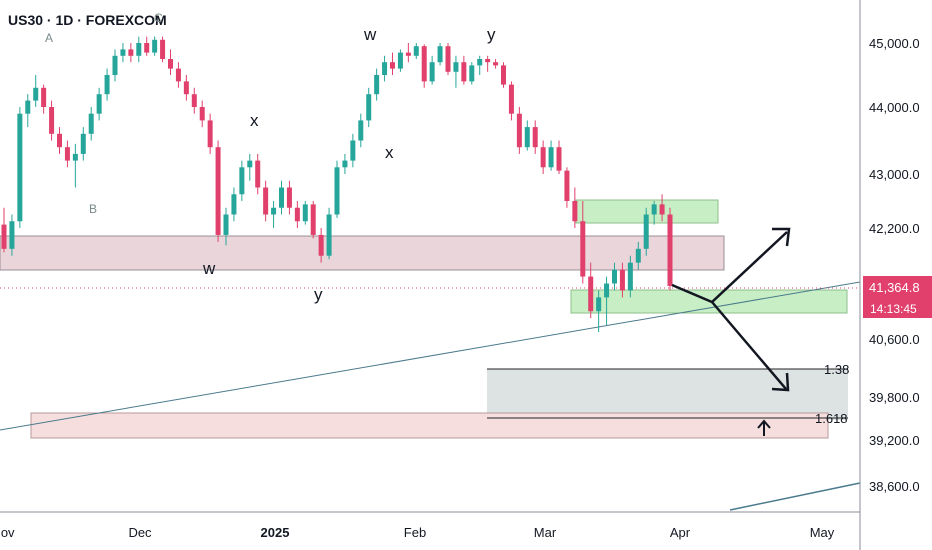  What do you see at coordinates (667, 394) in the screenshot?
I see `zone-gray-target` at bounding box center [667, 394].